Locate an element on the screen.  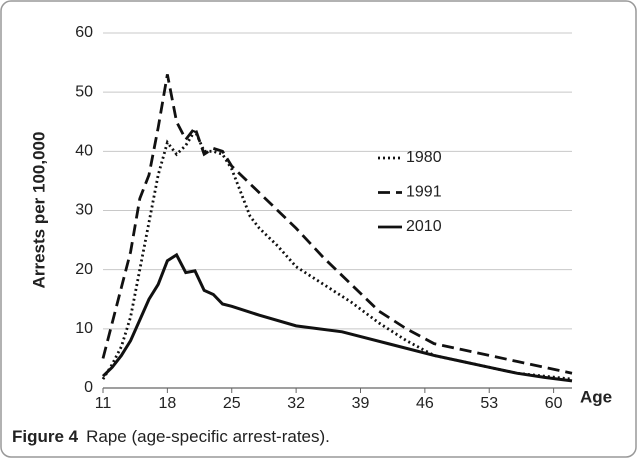
legend-label: 1991 is located at coordinates (424, 192).